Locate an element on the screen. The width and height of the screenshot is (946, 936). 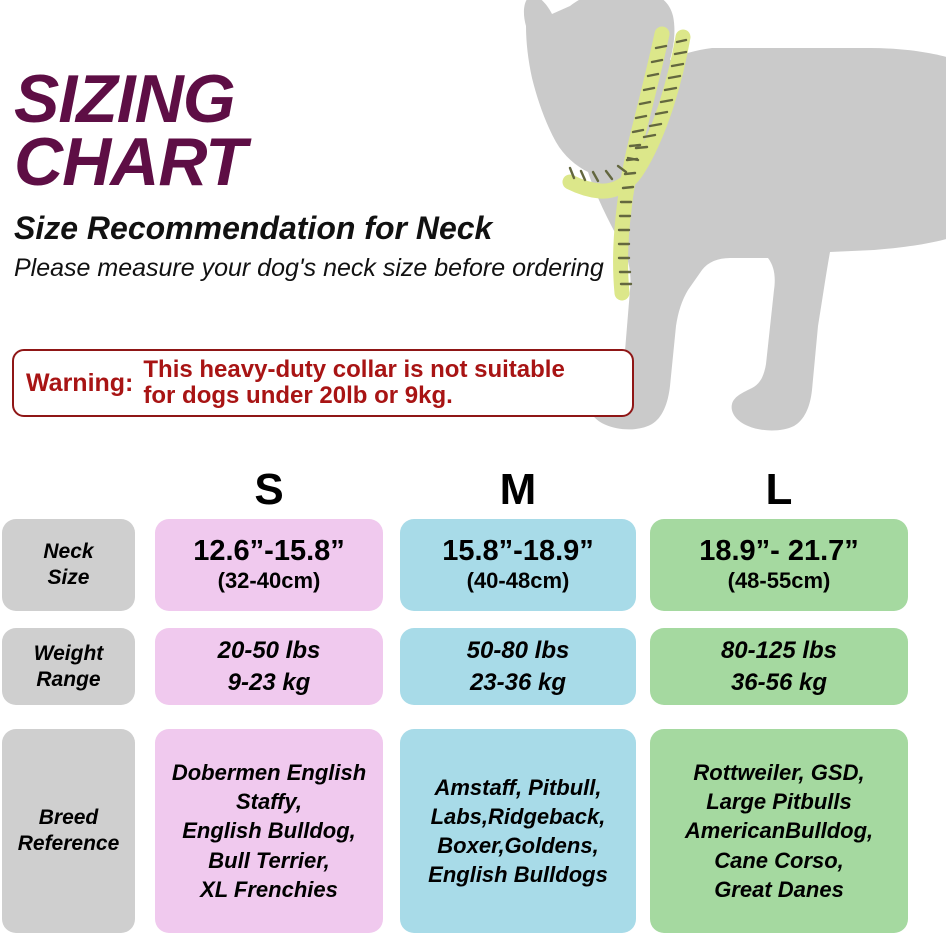
warning-message-line1: This heavy-duty collar is not suitable is located at coordinates (354, 370).